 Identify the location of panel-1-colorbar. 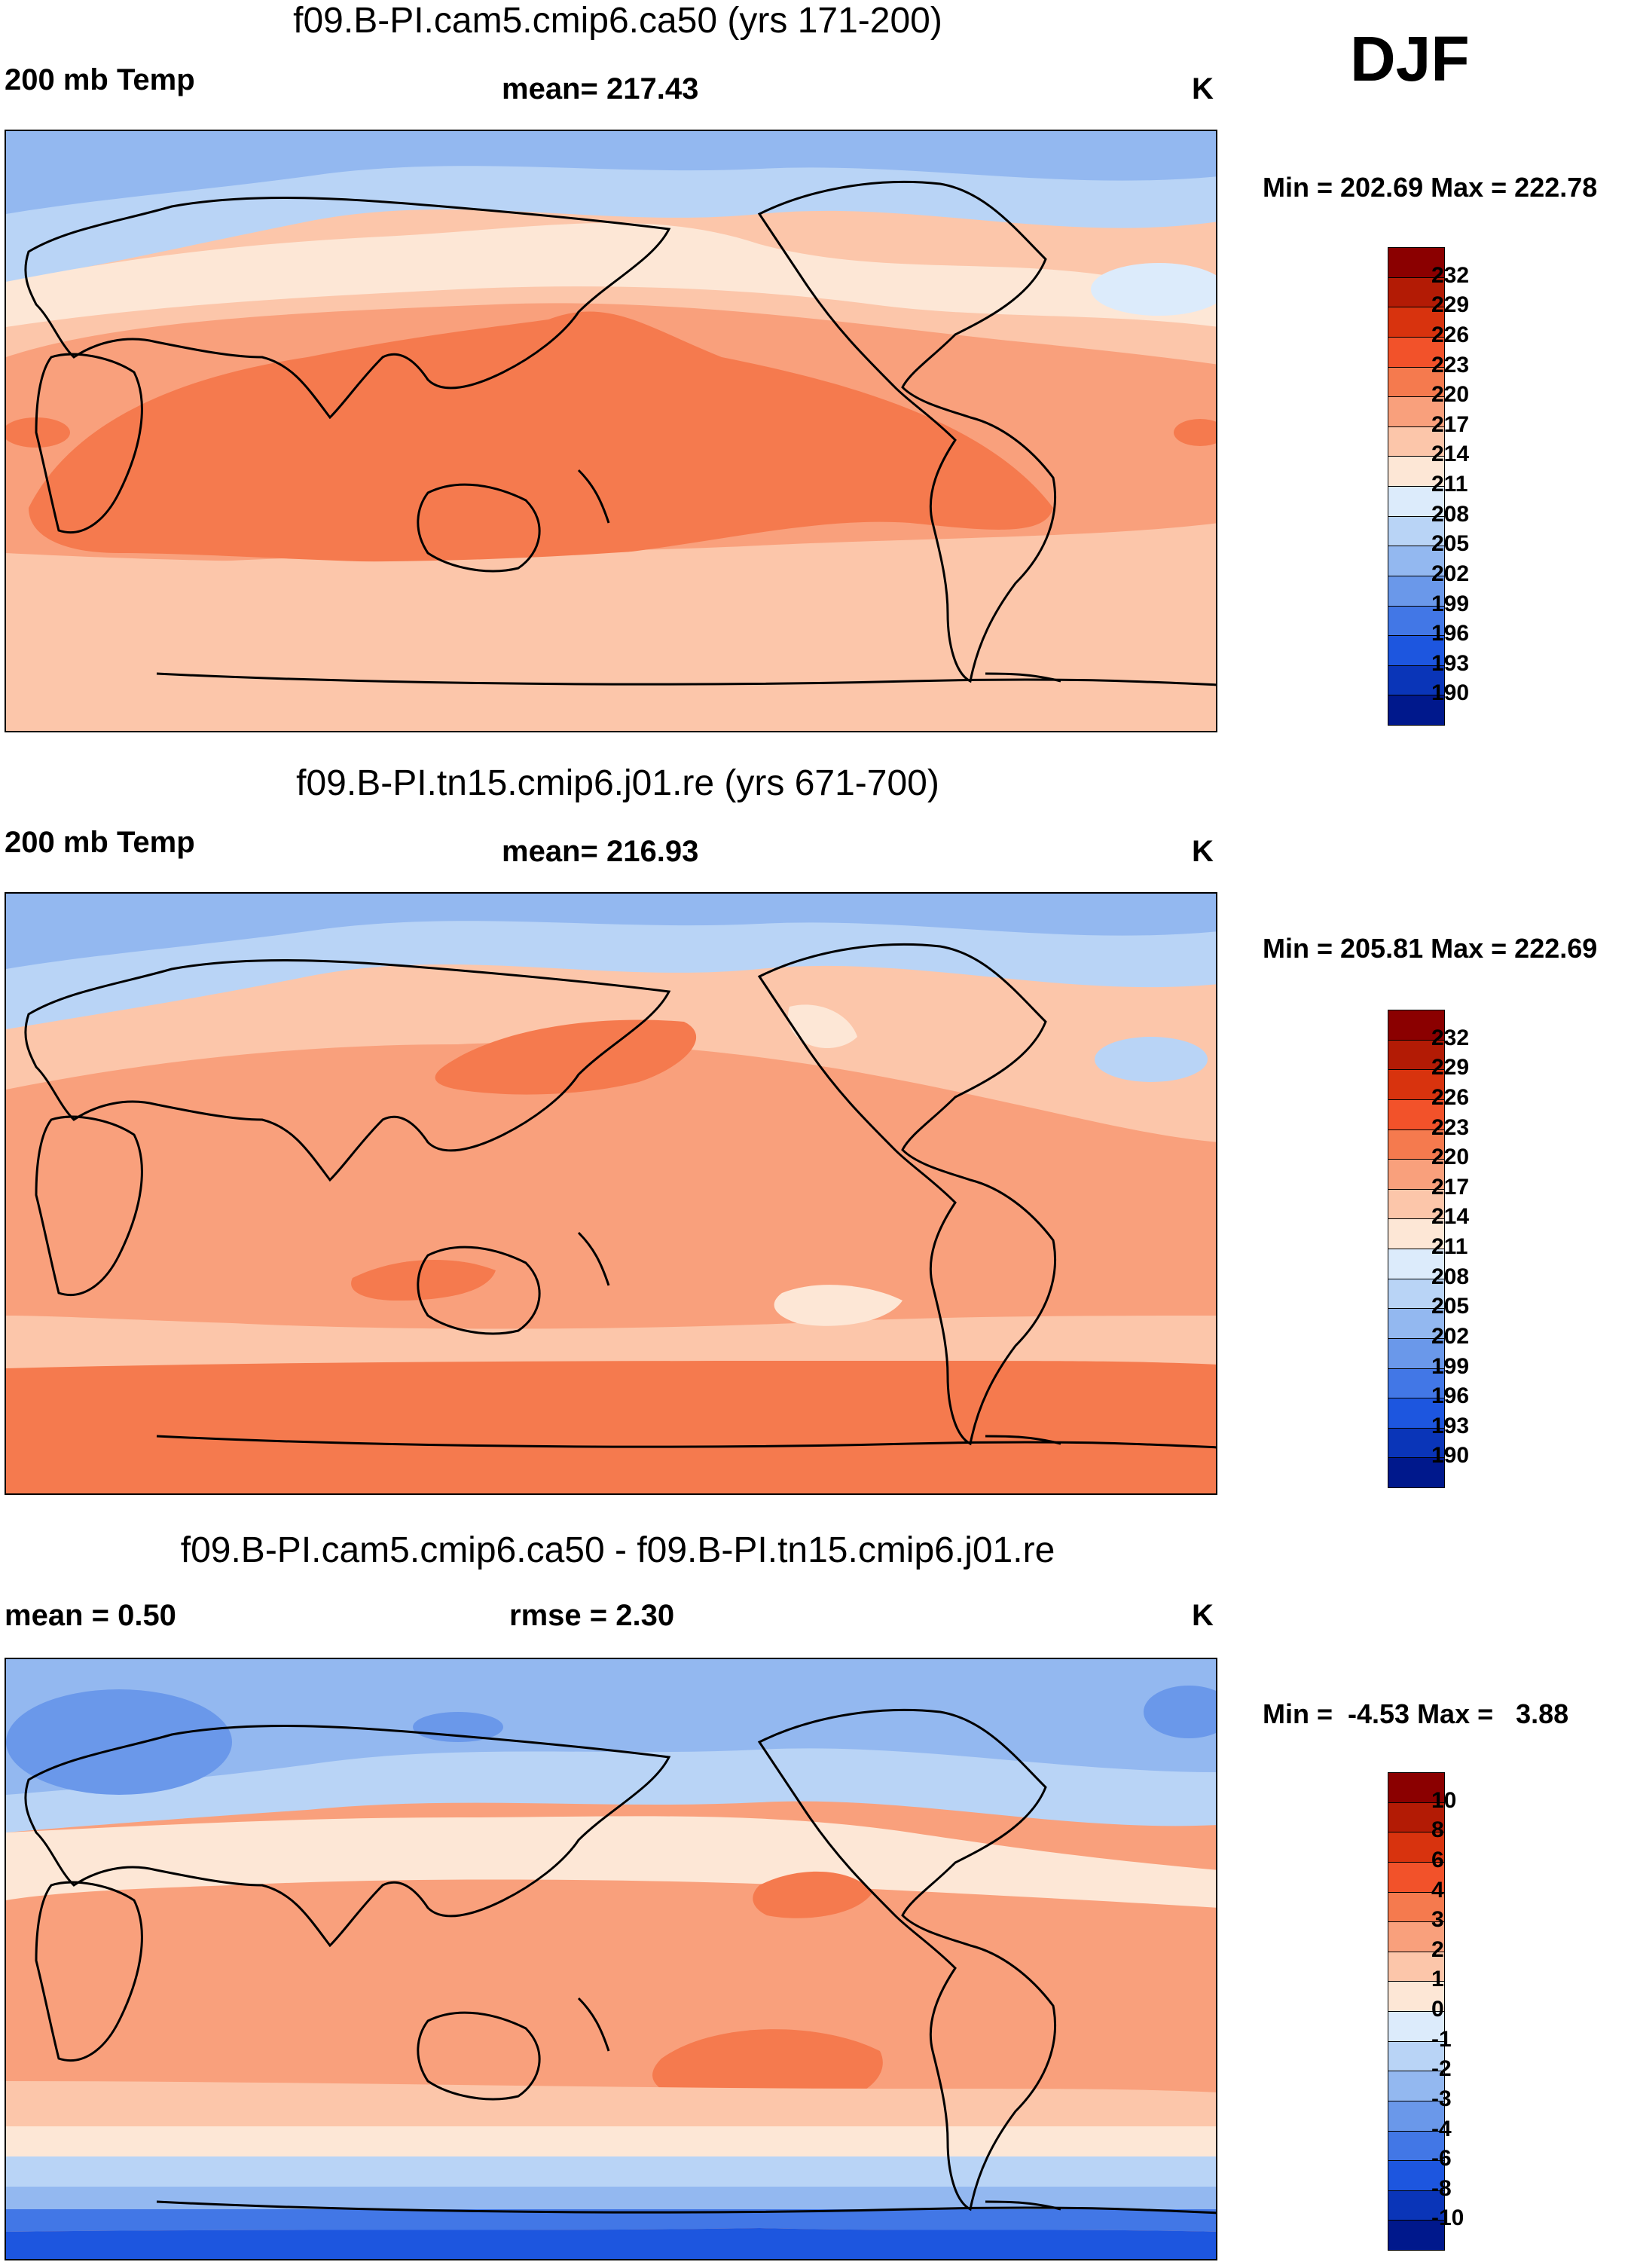
(1416, 486).